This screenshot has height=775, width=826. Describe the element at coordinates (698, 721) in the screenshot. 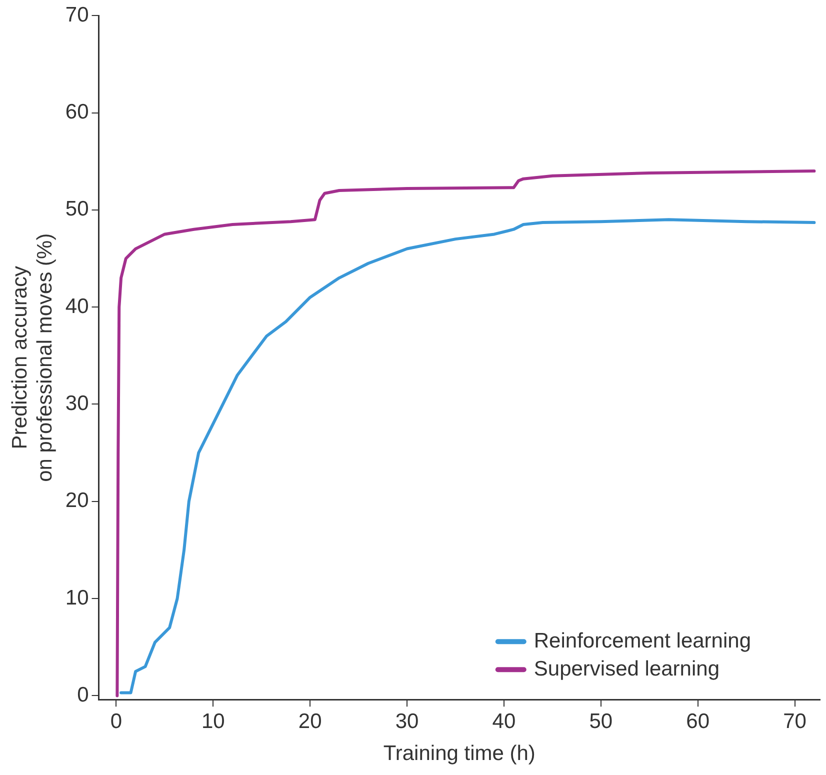

I see `x-tick-label: 60` at that location.